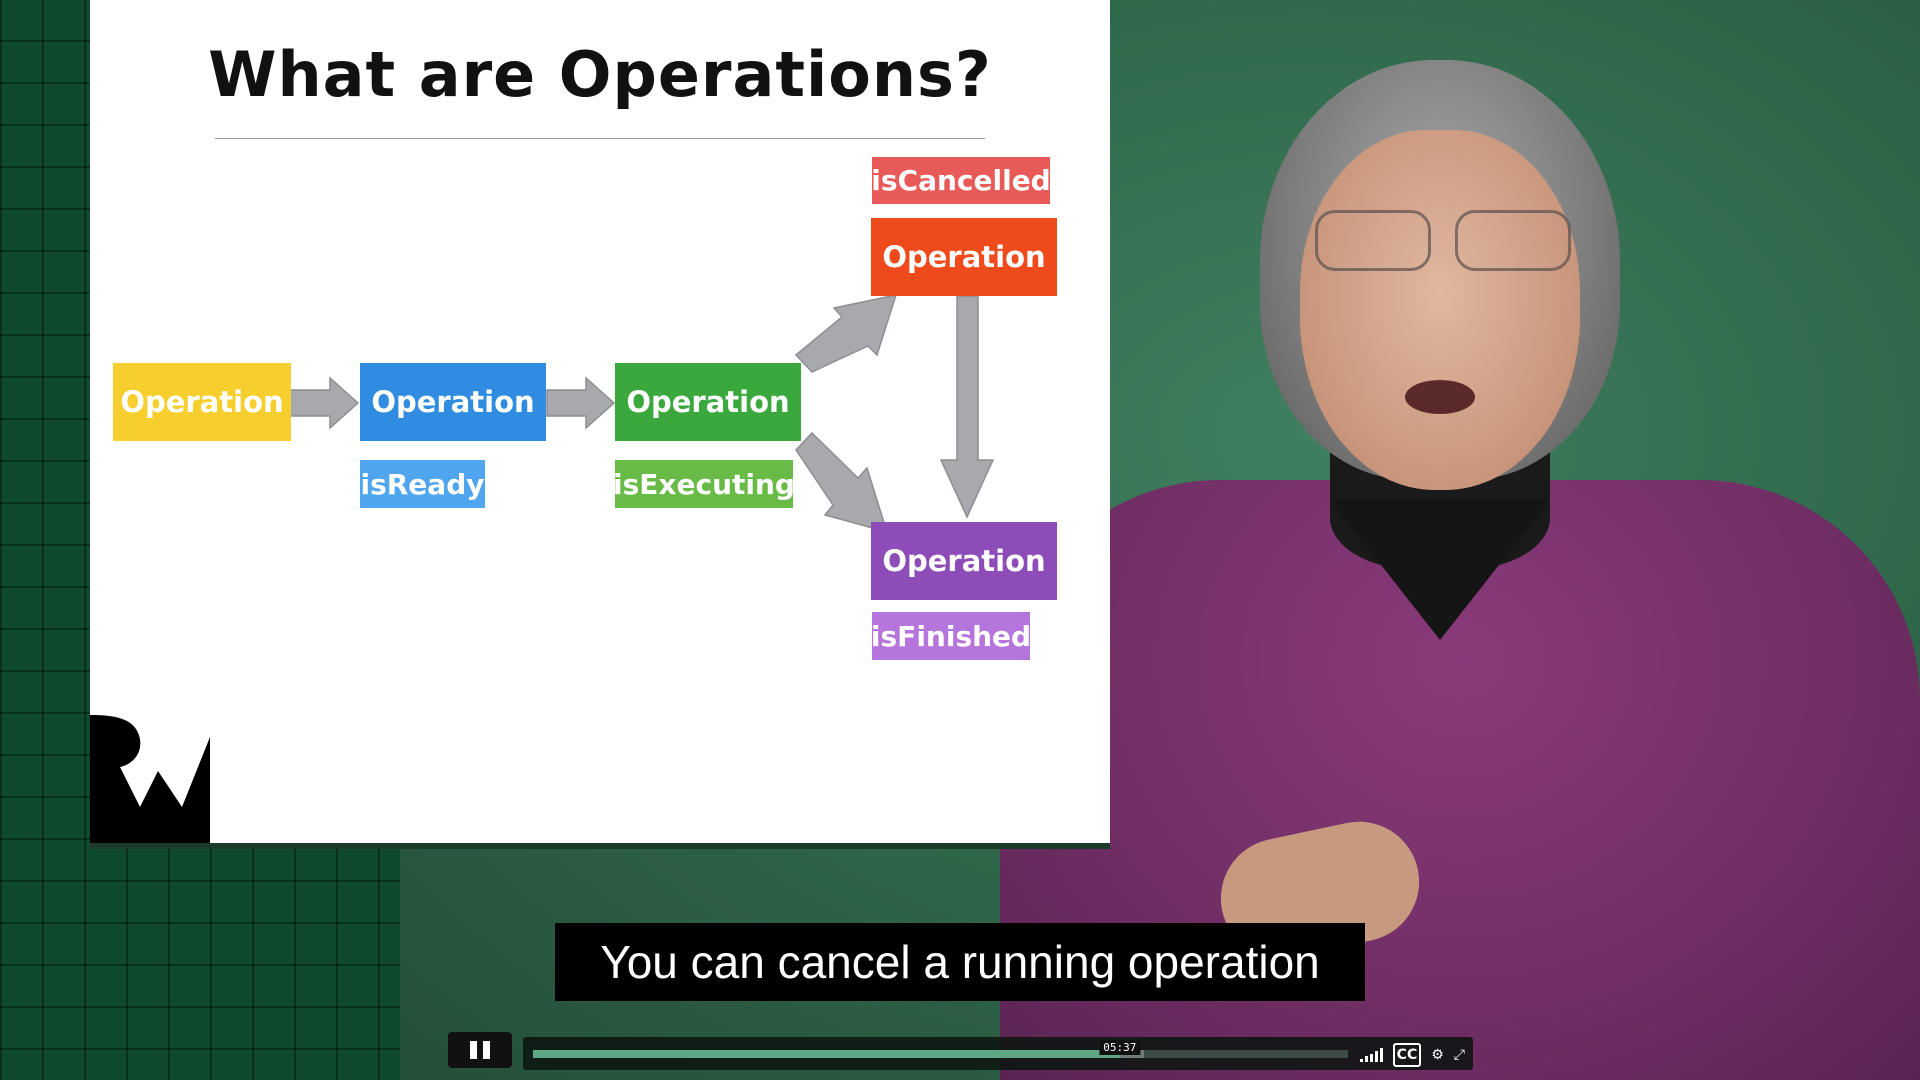 This screenshot has height=1080, width=1920. What do you see at coordinates (1440, 240) in the screenshot?
I see `presenter-glasses` at bounding box center [1440, 240].